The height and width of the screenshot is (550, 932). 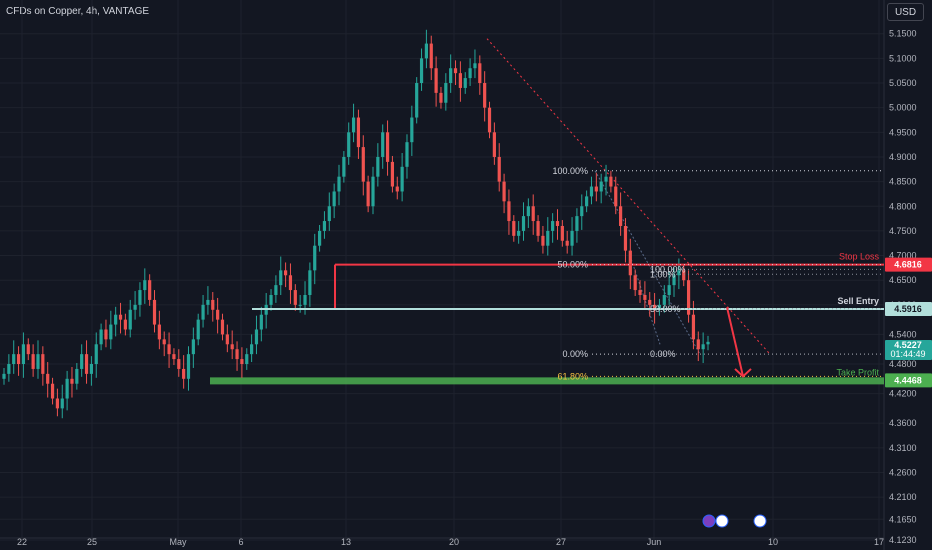 What do you see at coordinates (575, 354) in the screenshot?
I see `fib-level-label: 0.00%` at bounding box center [575, 354].